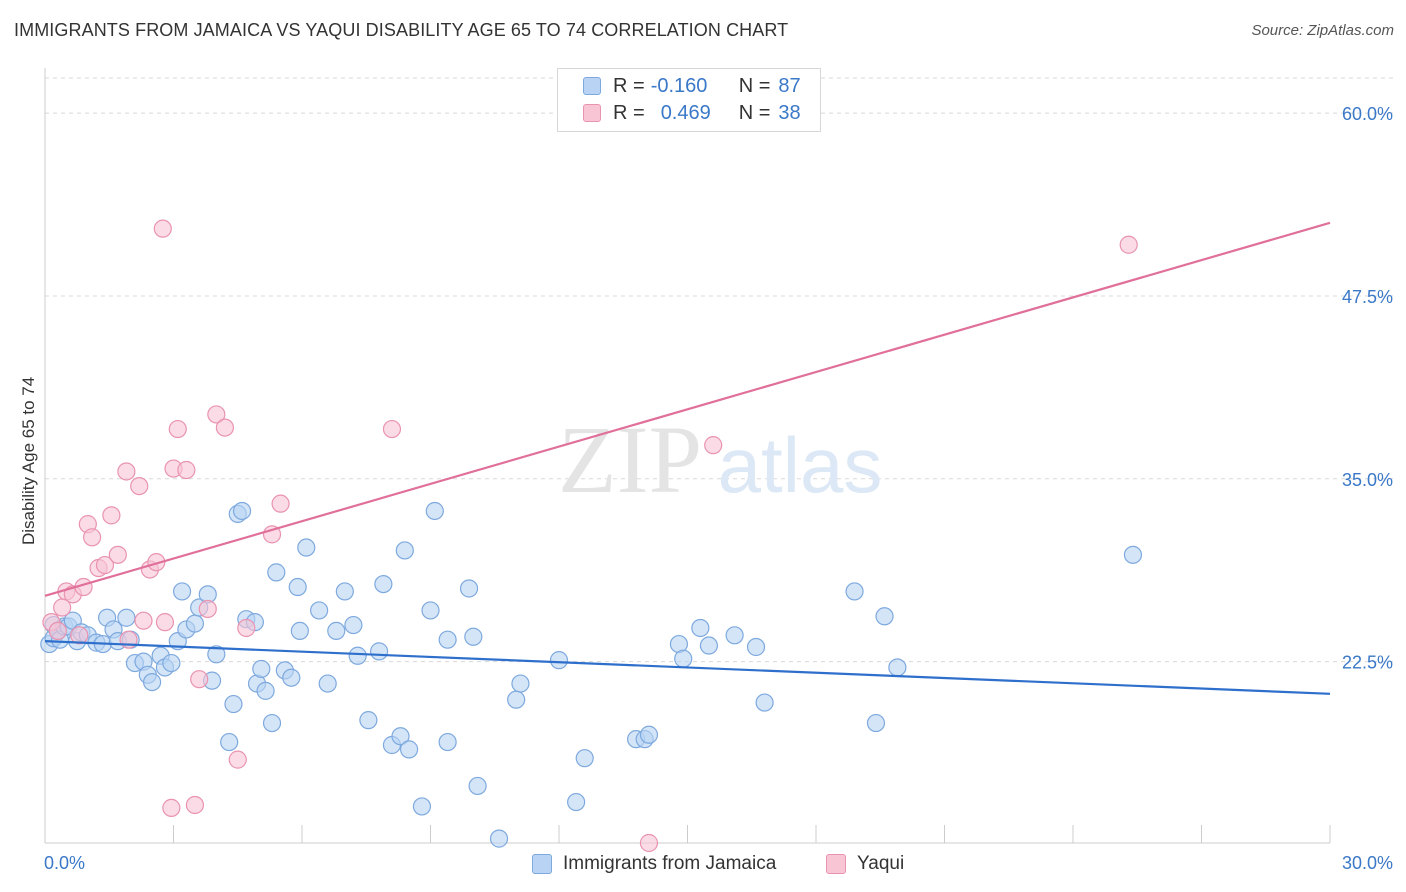 The image size is (1406, 892). Describe the element at coordinates (28, 460) in the screenshot. I see `y-axis-label: Disability Age 65 to 74` at that location.